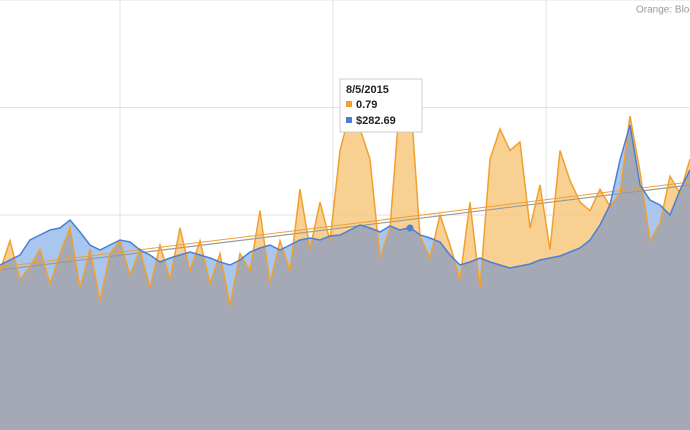  I want to click on hover-dot, so click(410, 228).